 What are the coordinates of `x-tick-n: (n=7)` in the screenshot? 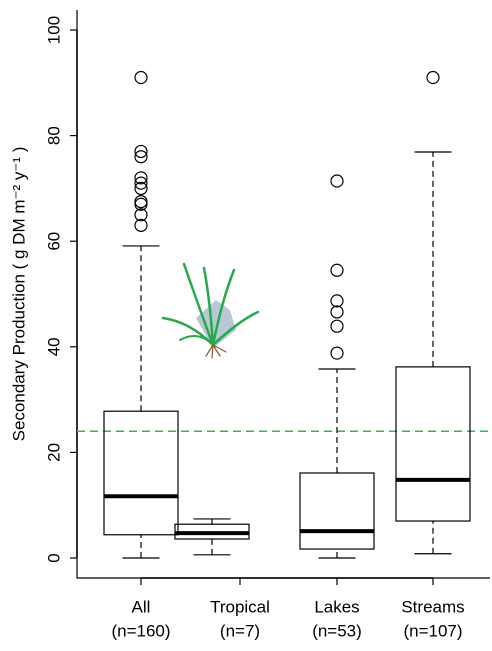 It's located at (240, 630).